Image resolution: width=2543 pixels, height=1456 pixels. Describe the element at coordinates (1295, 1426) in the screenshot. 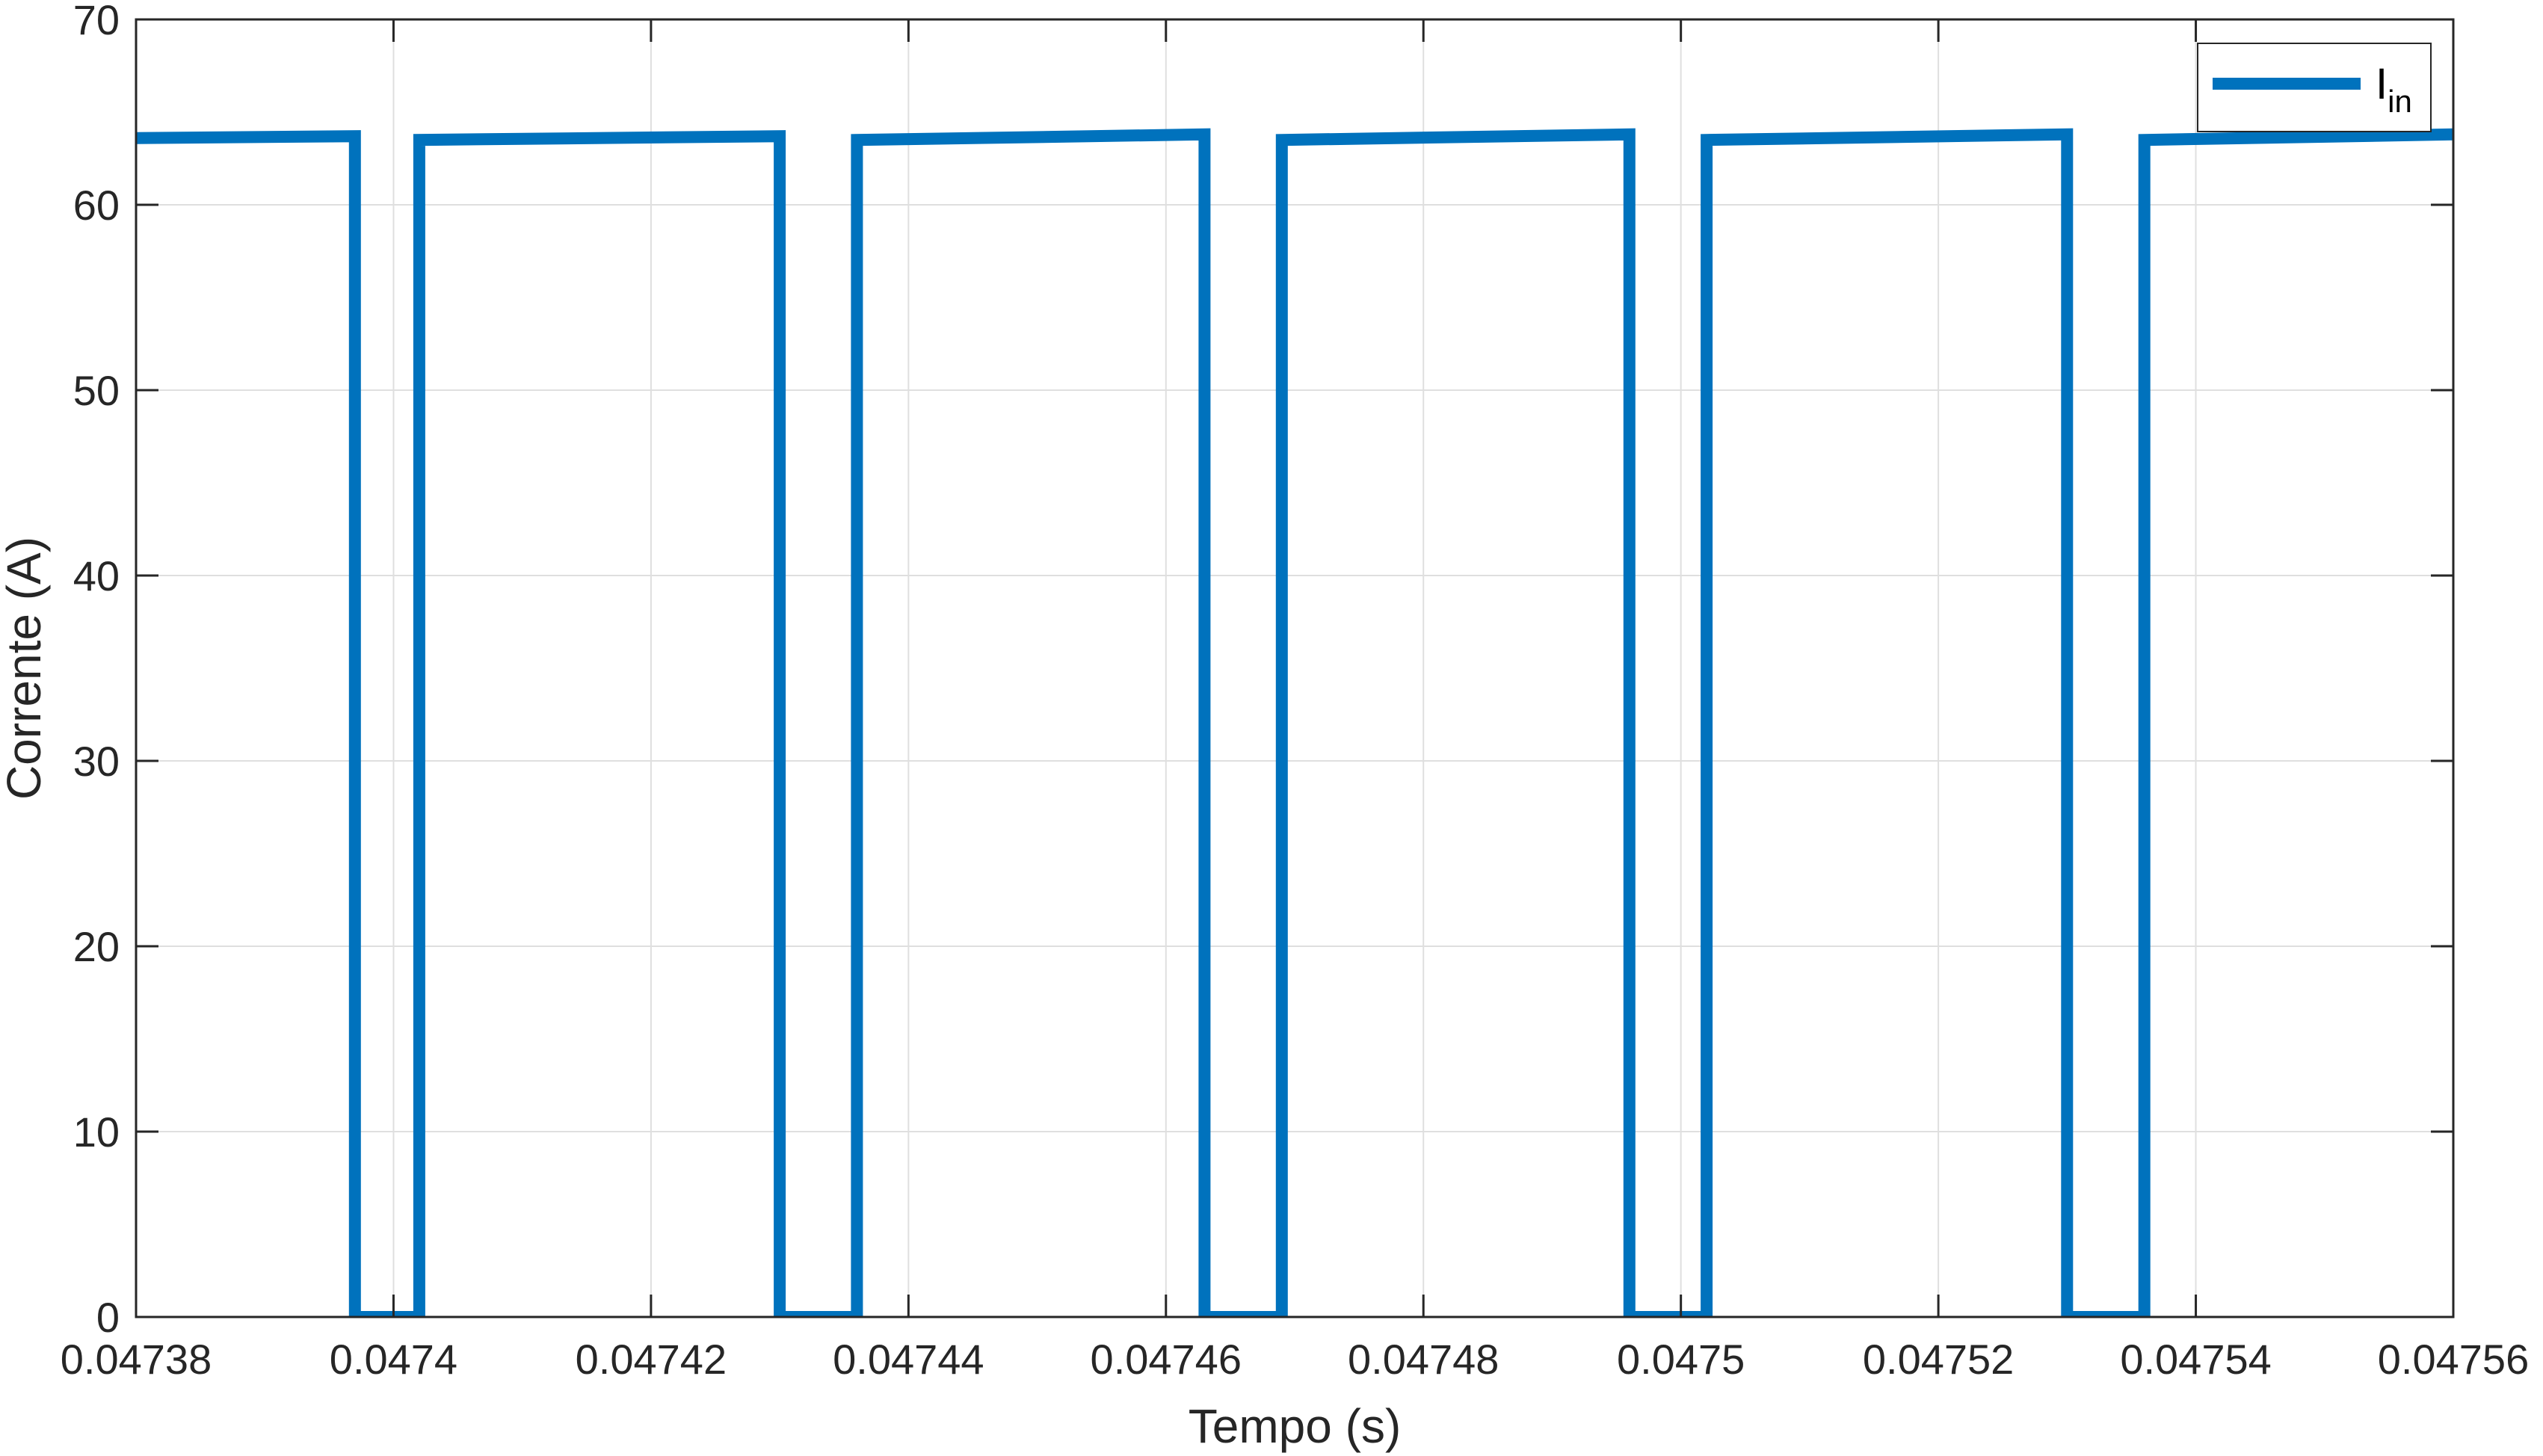

I see `x-axis-title: Tempo (s)` at that location.